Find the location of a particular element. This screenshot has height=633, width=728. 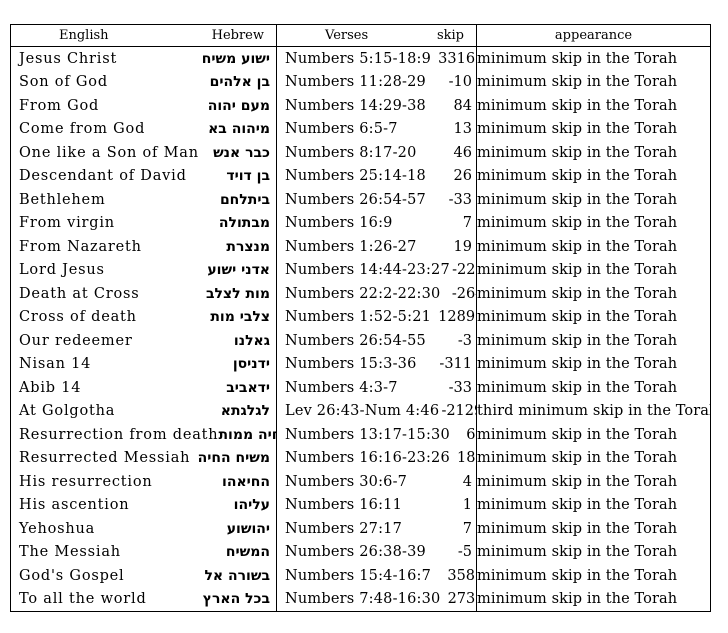

english-term: Bethlehem is located at coordinates (62, 199).